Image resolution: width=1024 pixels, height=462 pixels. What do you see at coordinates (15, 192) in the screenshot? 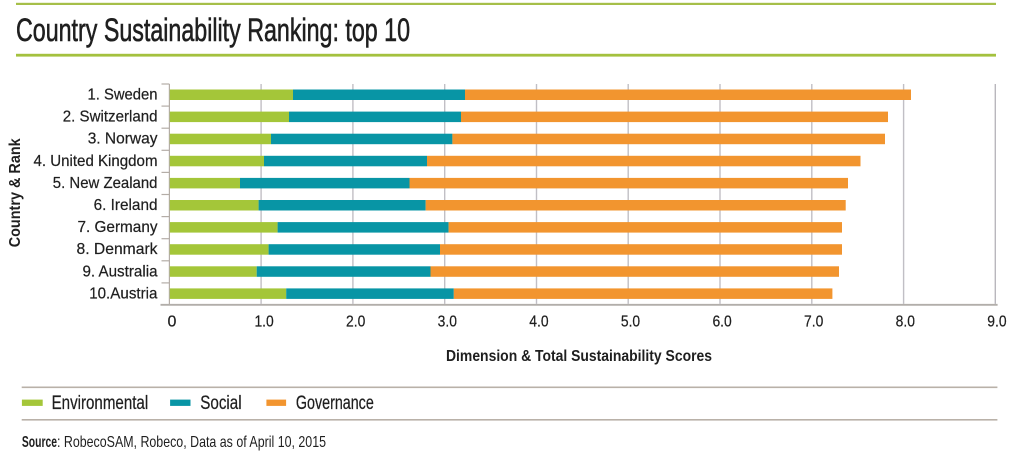
I see `svg-text: Country & Rank` at bounding box center [15, 192].